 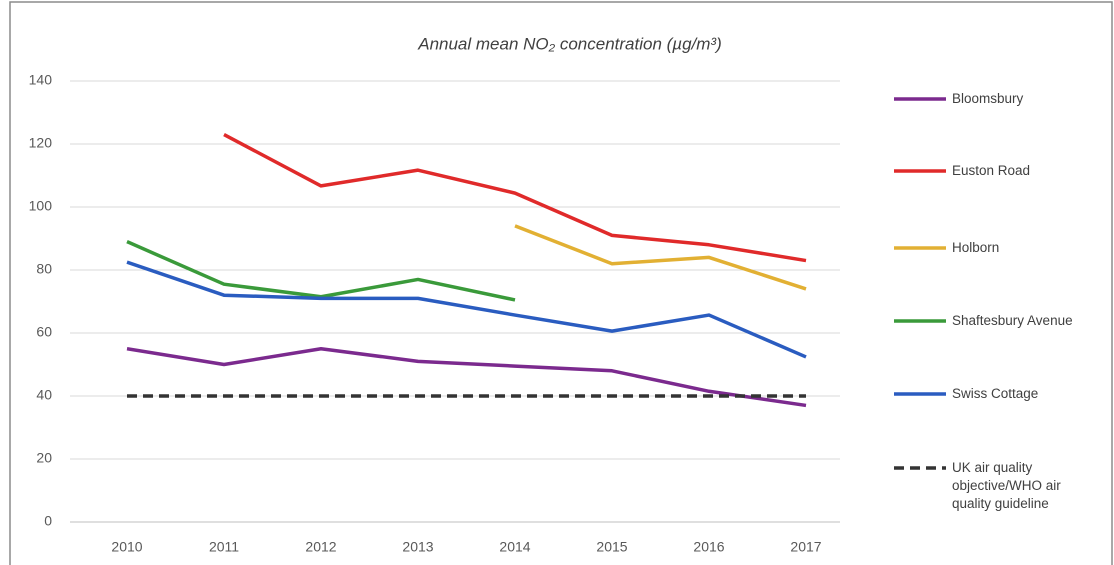 What do you see at coordinates (44, 458) in the screenshot?
I see `y-tick-label: 20` at bounding box center [44, 458].